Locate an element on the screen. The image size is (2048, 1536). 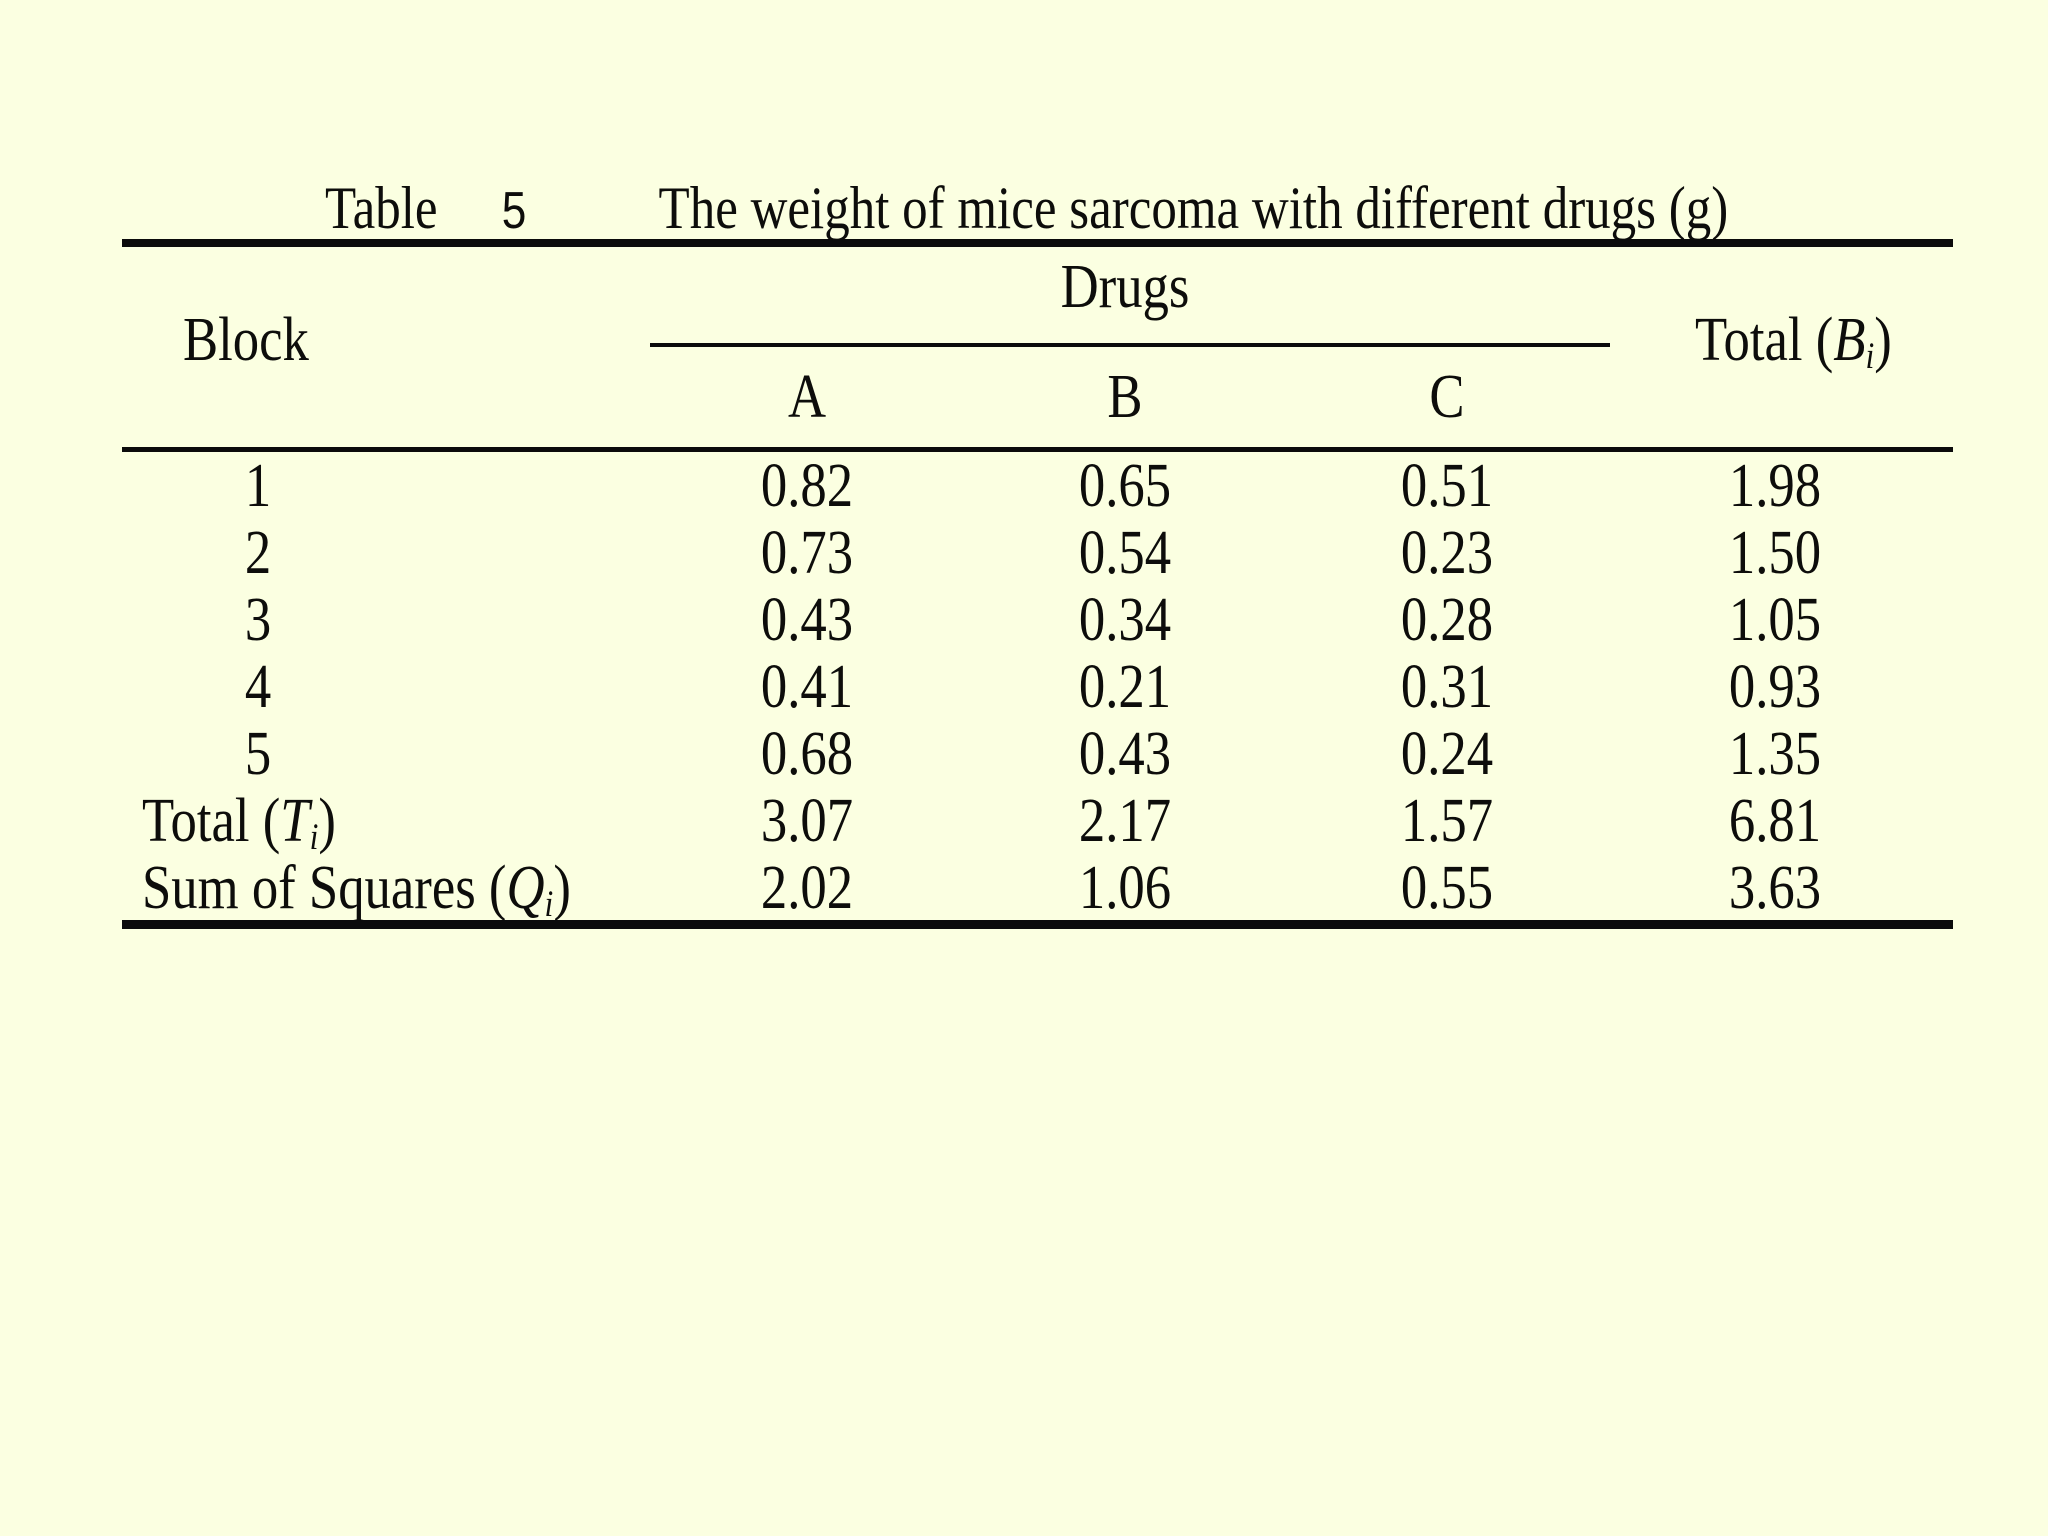
table-row-sum-of-squares: Sum of Squares (Qi) 2.02 1.06 0.55 3.63 is located at coordinates (1037, 890).